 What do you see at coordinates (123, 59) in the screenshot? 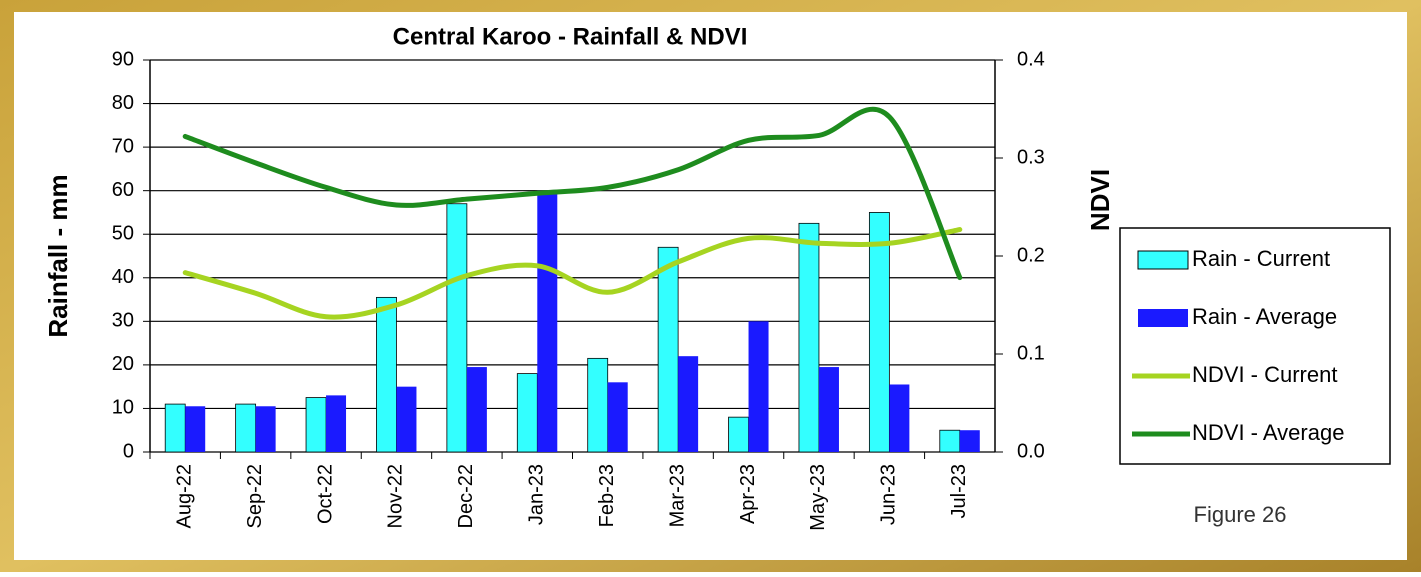
I see `y-tick-label: 90` at bounding box center [123, 59].